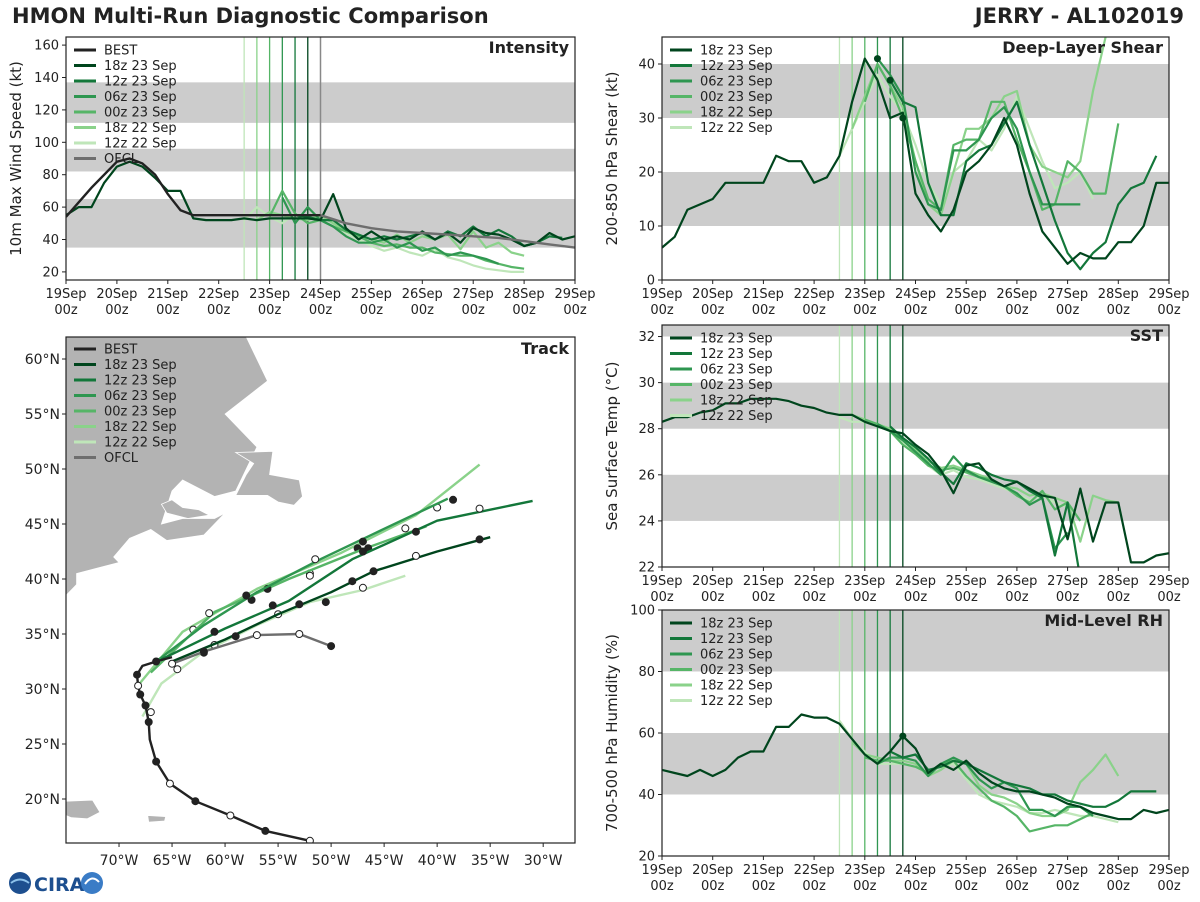  What do you see at coordinates (864, 870) in the screenshot?
I see `x-tick-label: 23Sep` at bounding box center [864, 870].